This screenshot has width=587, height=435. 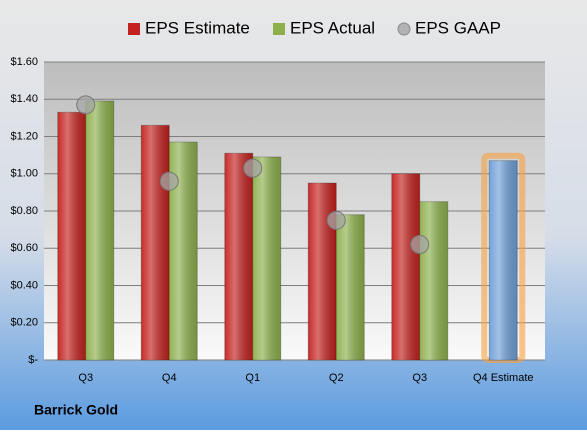 I want to click on y-tick-label: $1.40, so click(x=24, y=99).